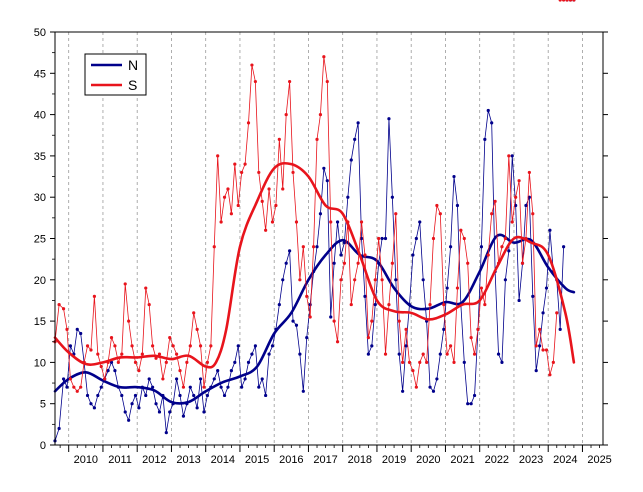 This screenshot has height=492, width=643. What do you see at coordinates (40, 281) in the screenshot?
I see `y-tick-label-20: 20` at bounding box center [40, 281].